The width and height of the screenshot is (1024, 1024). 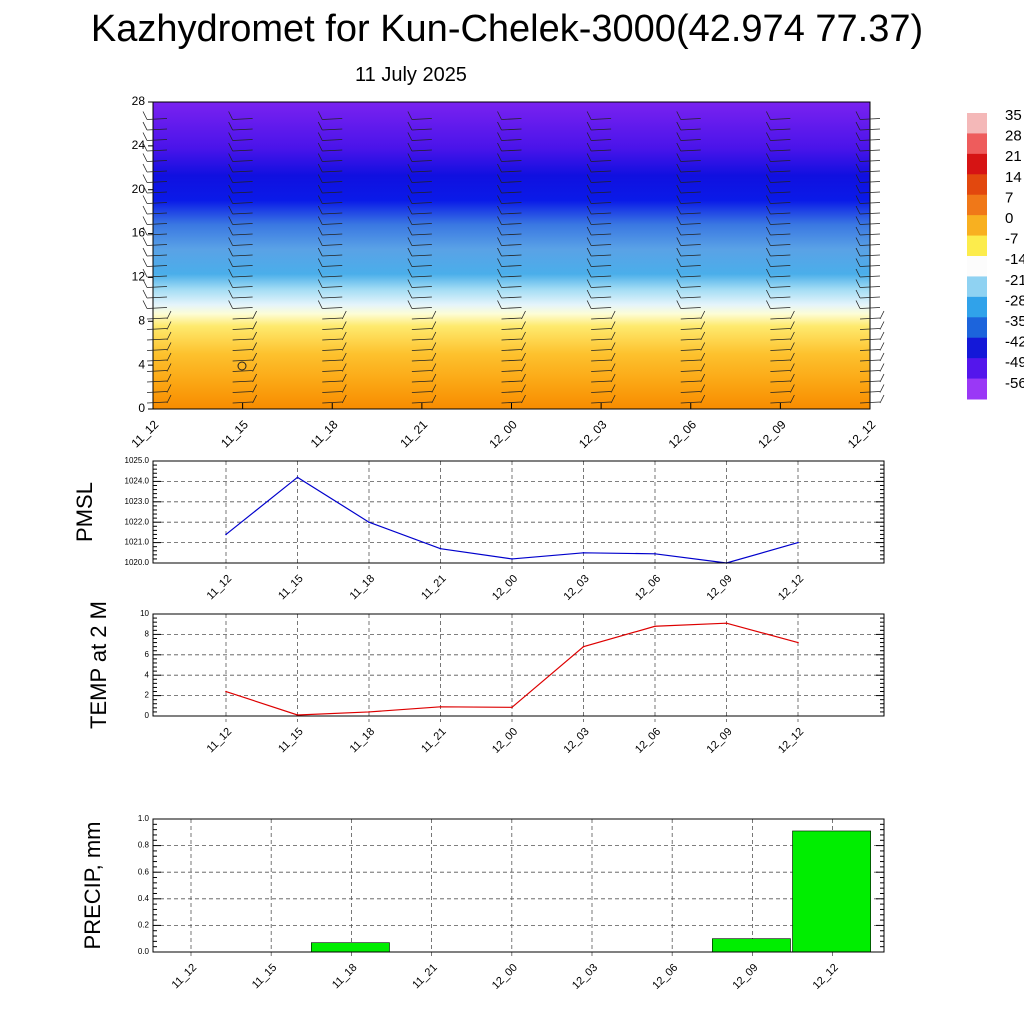 I want to click on colorbar-label: 14, so click(x=1013, y=177).